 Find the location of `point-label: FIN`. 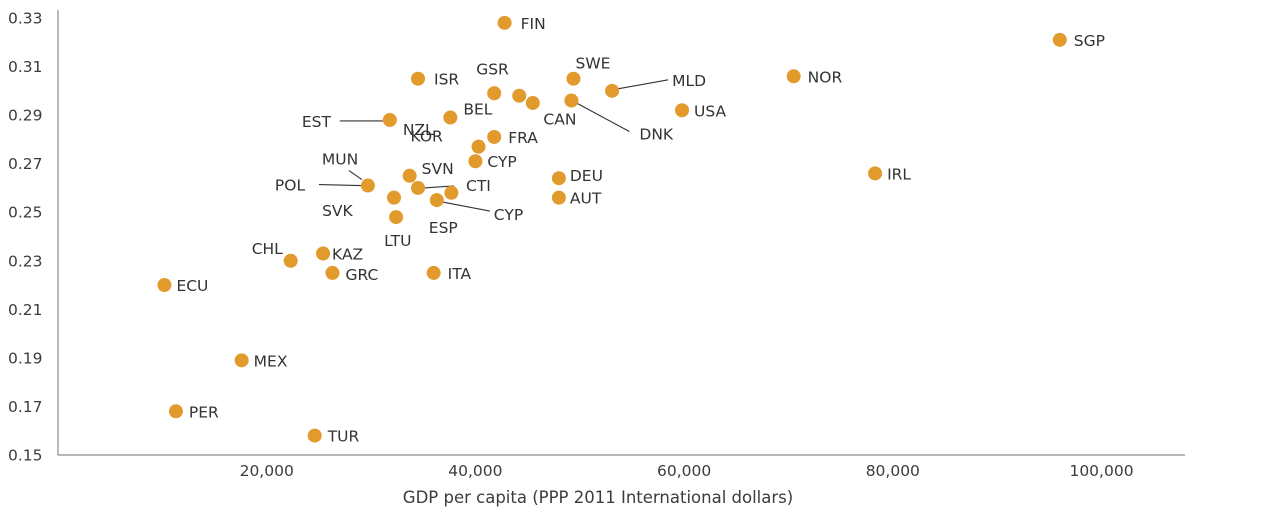

point-label: FIN is located at coordinates (533, 24).